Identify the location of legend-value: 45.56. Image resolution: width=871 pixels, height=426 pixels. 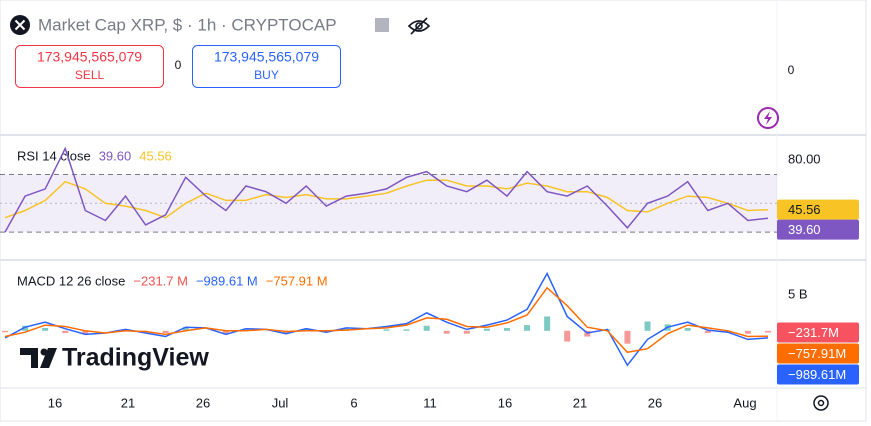
(155, 155).